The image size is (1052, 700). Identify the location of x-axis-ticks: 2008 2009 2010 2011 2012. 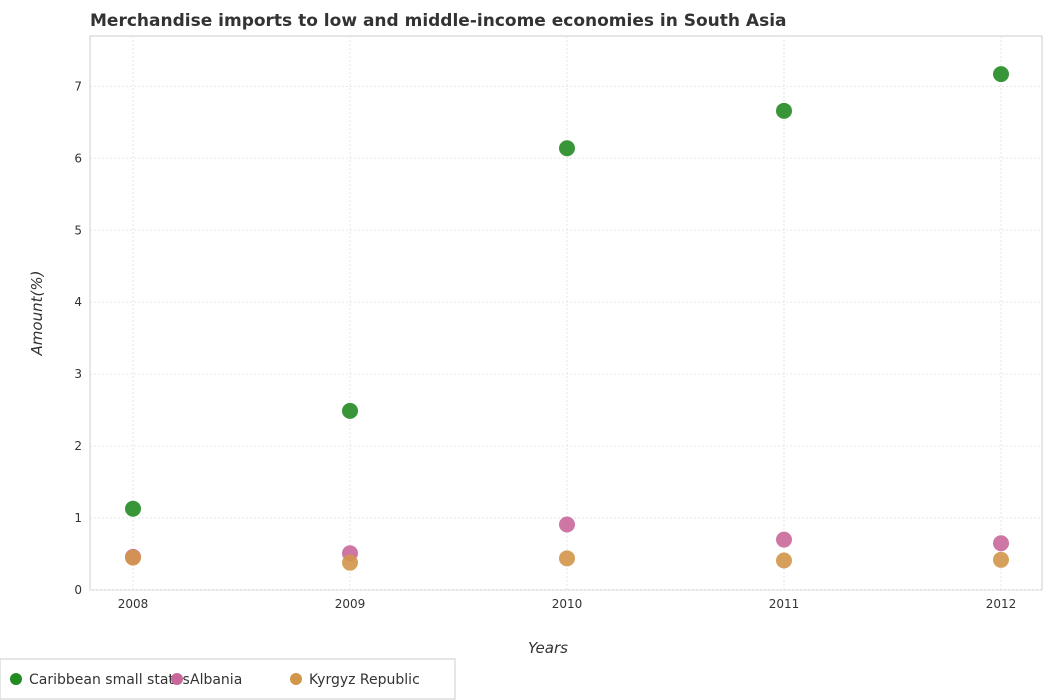
(567, 604).